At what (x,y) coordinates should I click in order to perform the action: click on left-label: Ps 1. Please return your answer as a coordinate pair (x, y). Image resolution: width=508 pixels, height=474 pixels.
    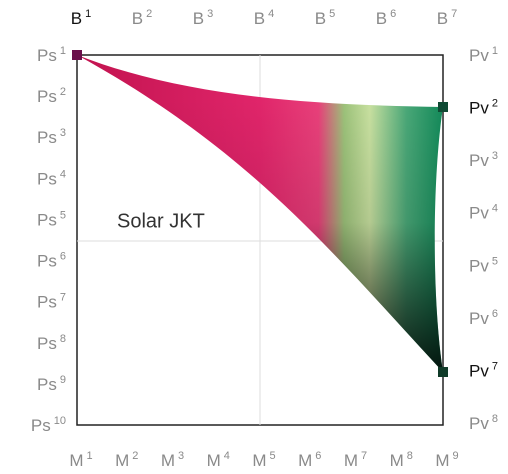
    Looking at the image, I should click on (51, 55).